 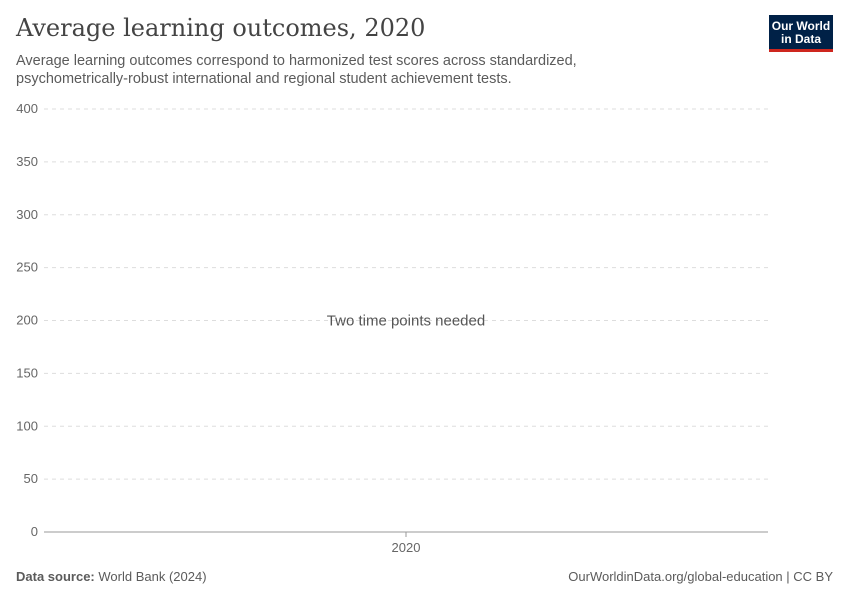 What do you see at coordinates (27, 320) in the screenshot?
I see `y-tick-label: 200` at bounding box center [27, 320].